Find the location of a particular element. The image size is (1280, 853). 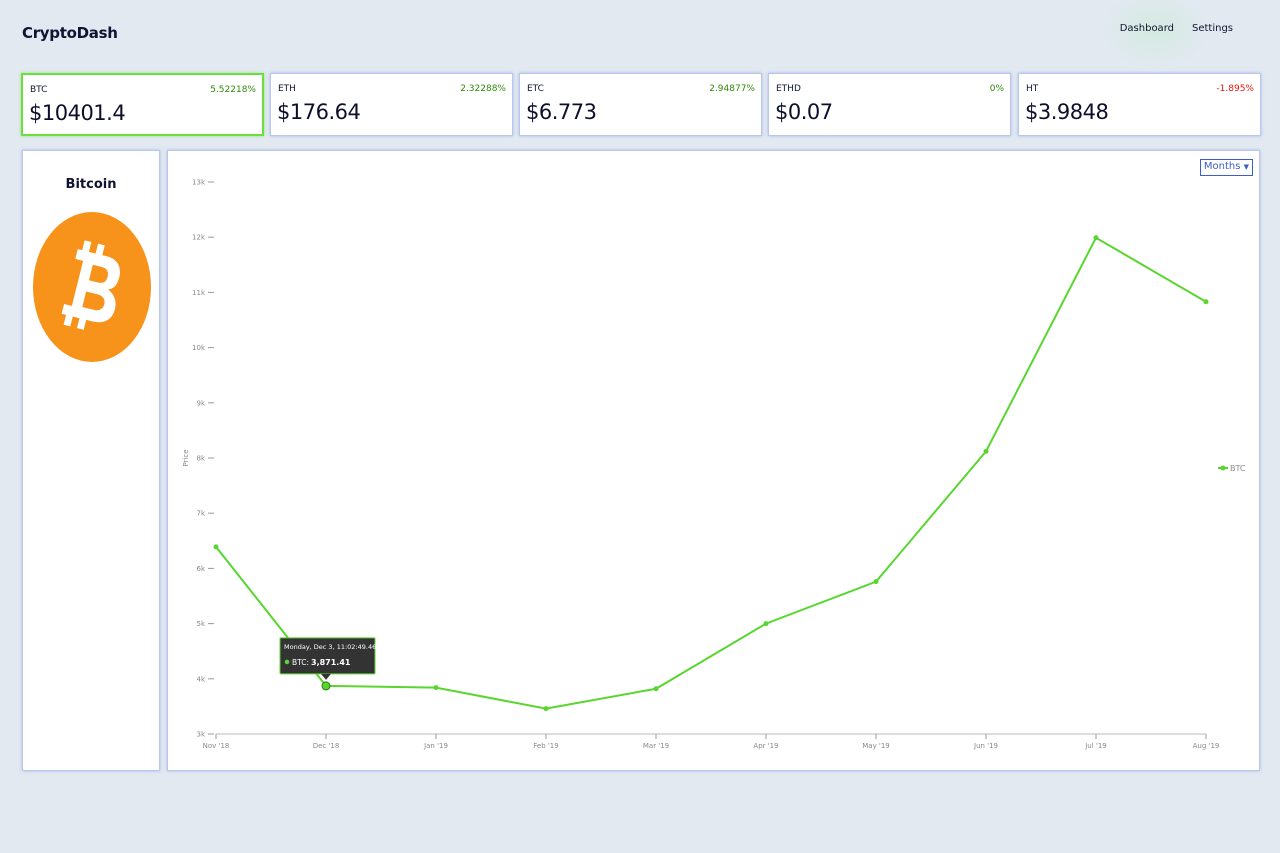

x-tick-label: Aug '19 is located at coordinates (1206, 746).